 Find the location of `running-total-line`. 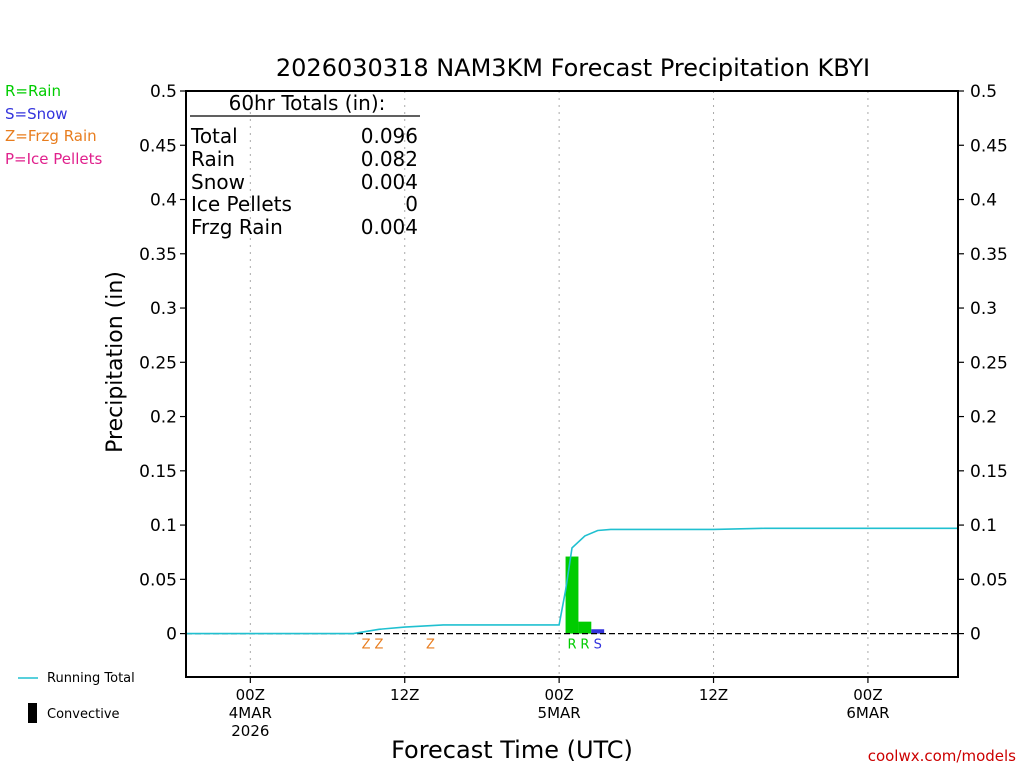

running-total-line is located at coordinates (572, 581).